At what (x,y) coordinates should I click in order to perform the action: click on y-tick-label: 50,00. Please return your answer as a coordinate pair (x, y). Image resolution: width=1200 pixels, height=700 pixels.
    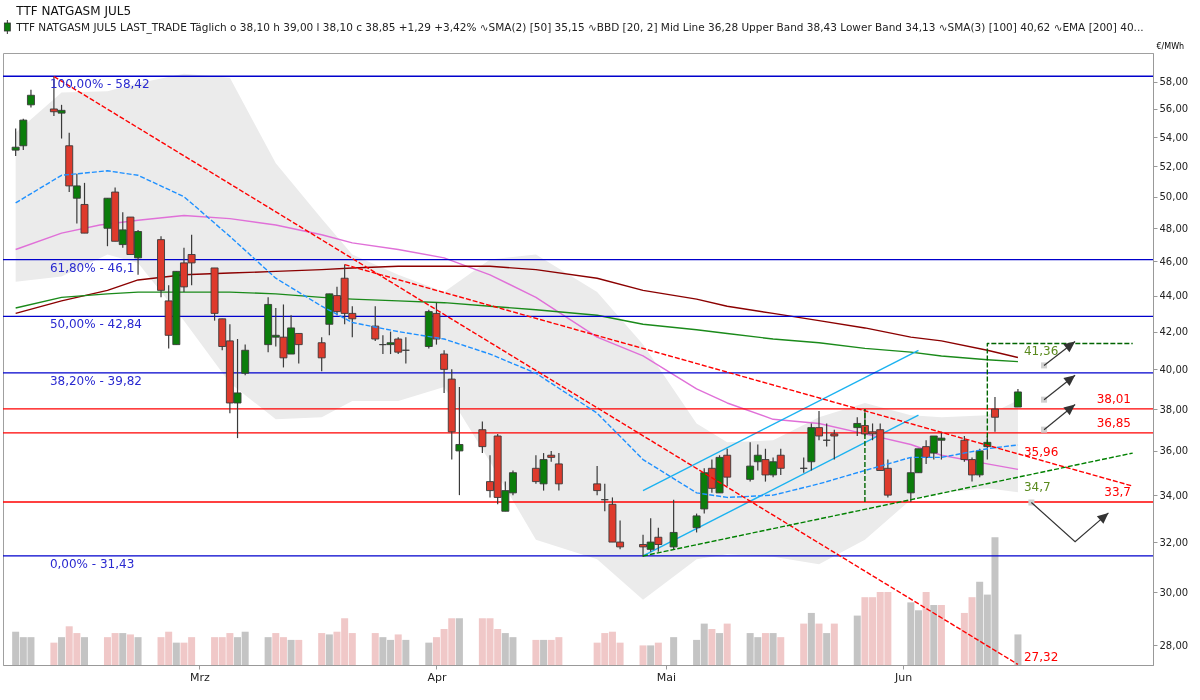
    Looking at the image, I should click on (1174, 197).